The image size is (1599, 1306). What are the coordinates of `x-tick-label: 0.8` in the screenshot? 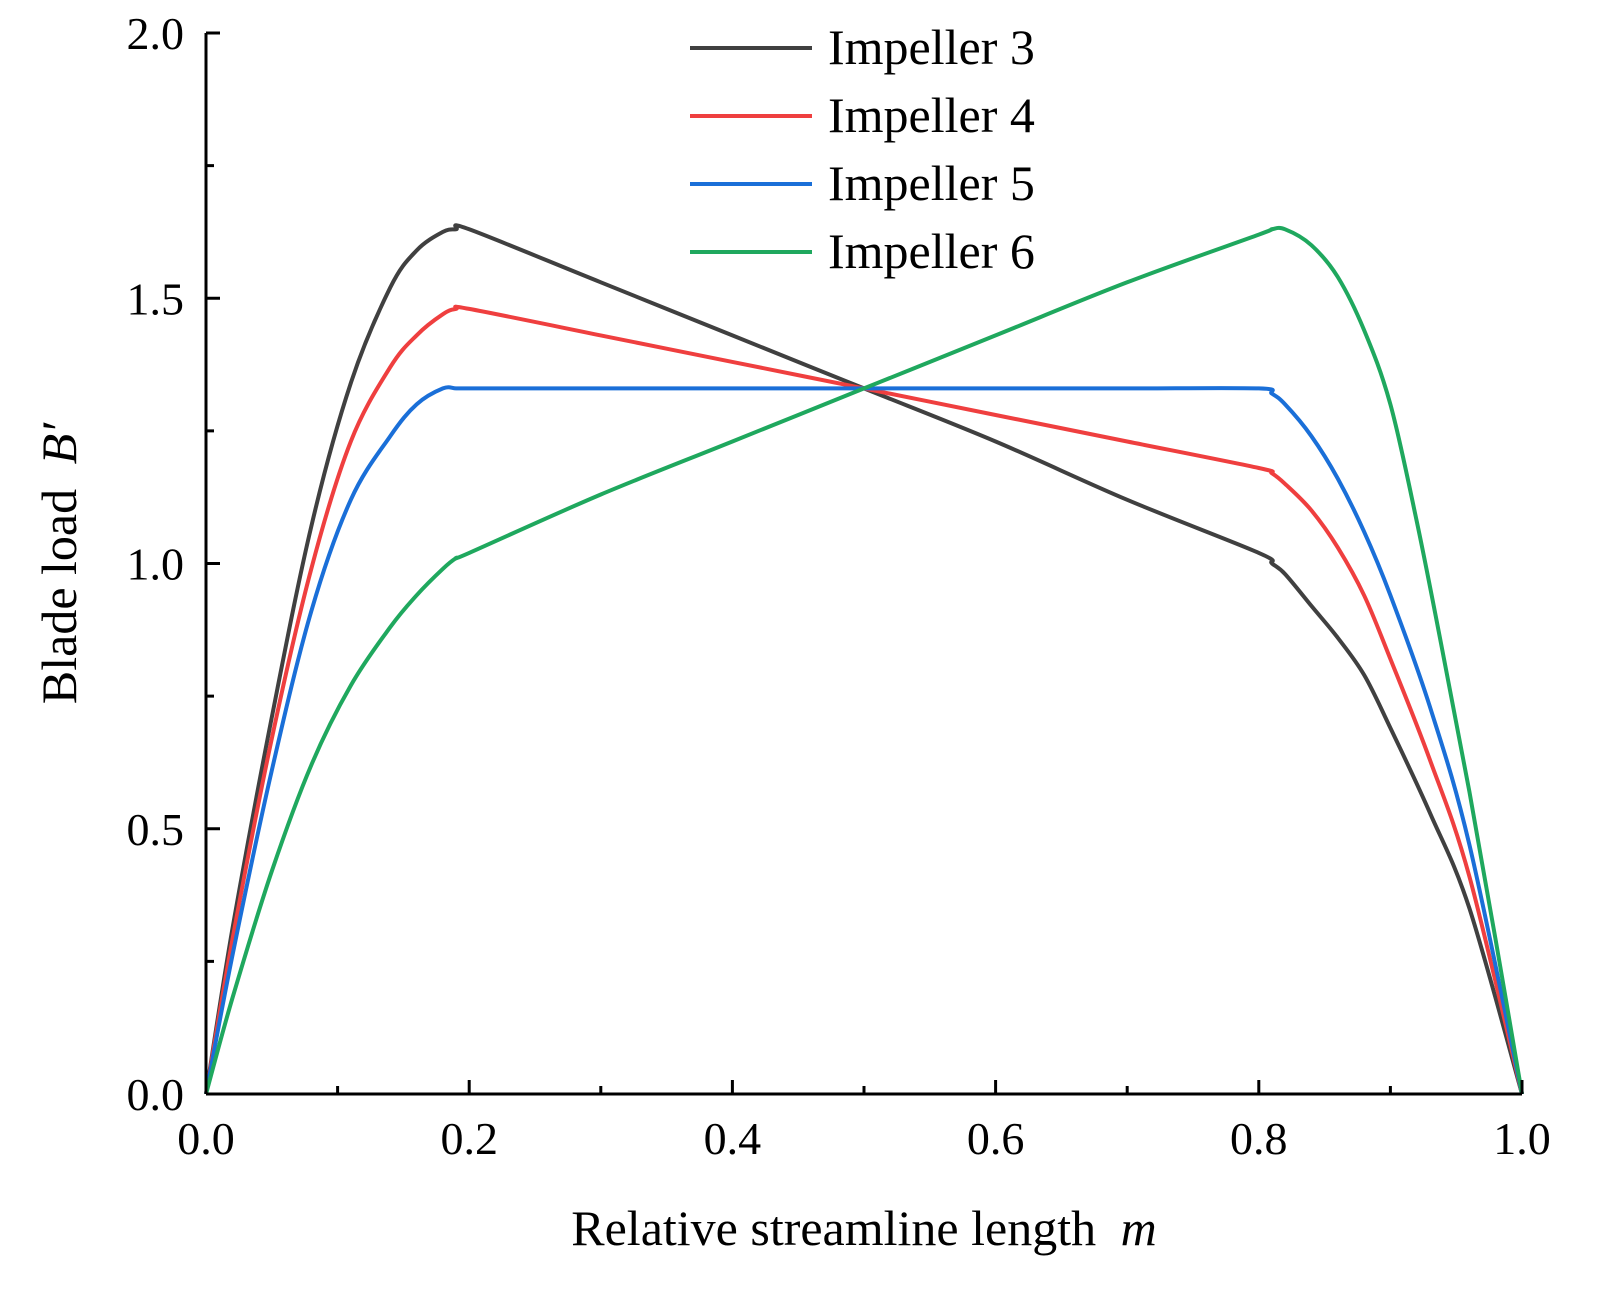 It's located at (1259, 1138).